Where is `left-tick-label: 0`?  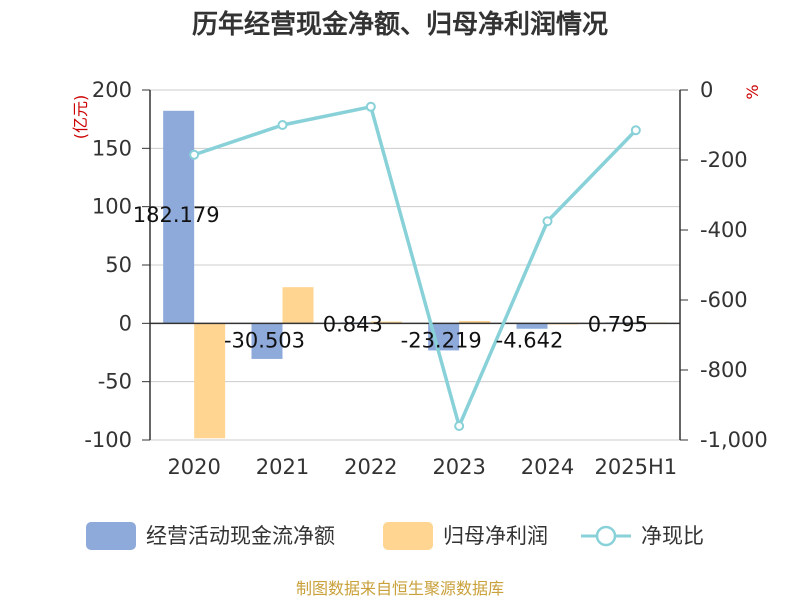
left-tick-label: 0 is located at coordinates (125, 323).